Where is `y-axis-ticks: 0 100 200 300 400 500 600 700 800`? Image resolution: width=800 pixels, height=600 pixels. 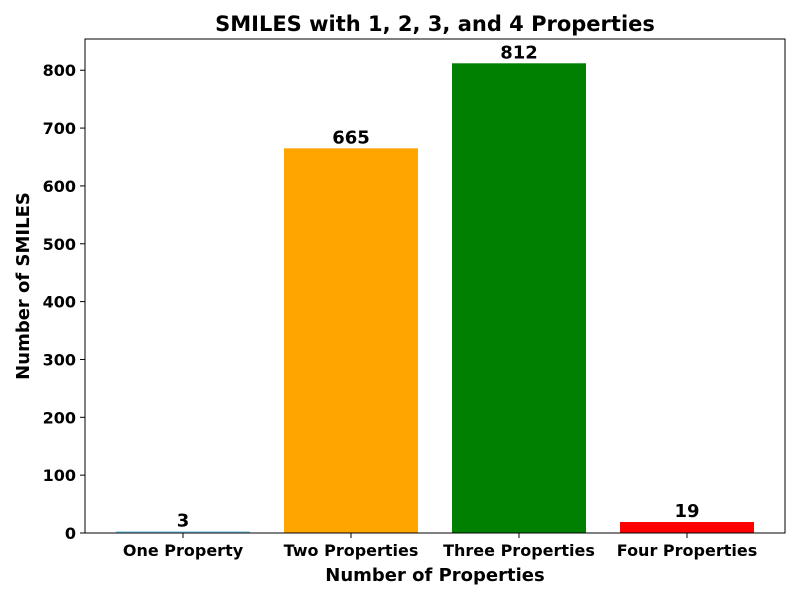 y-axis-ticks: 0 100 200 300 400 500 600 700 800 is located at coordinates (64, 302).